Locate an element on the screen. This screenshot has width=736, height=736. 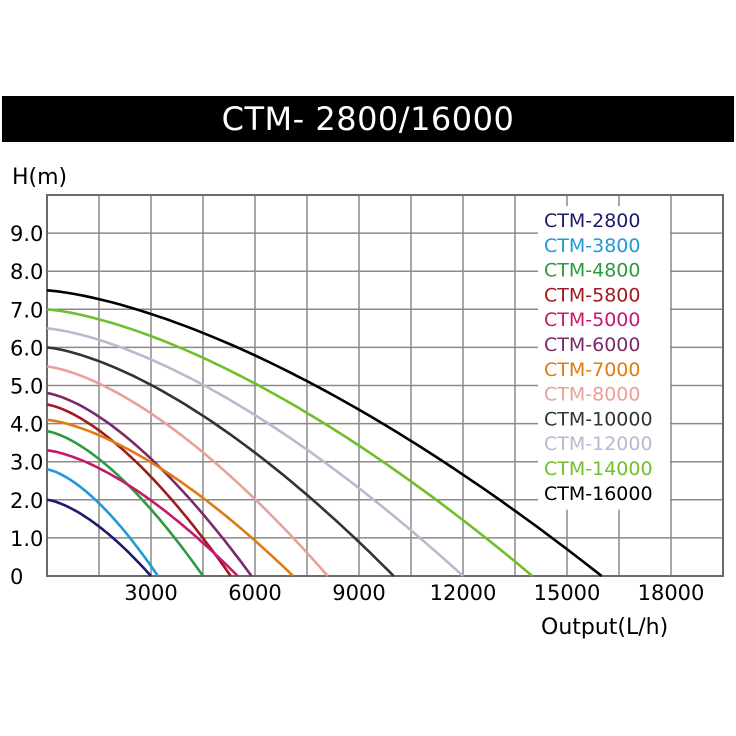
y-tick-label: 5.0 is located at coordinates (26, 387).